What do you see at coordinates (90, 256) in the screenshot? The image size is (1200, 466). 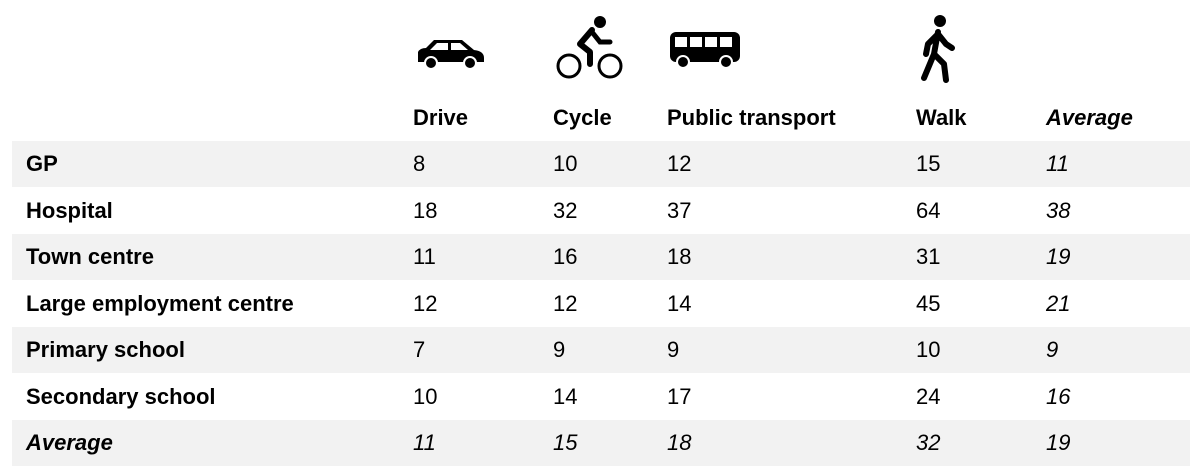 I see `row-label: Town centre` at bounding box center [90, 256].